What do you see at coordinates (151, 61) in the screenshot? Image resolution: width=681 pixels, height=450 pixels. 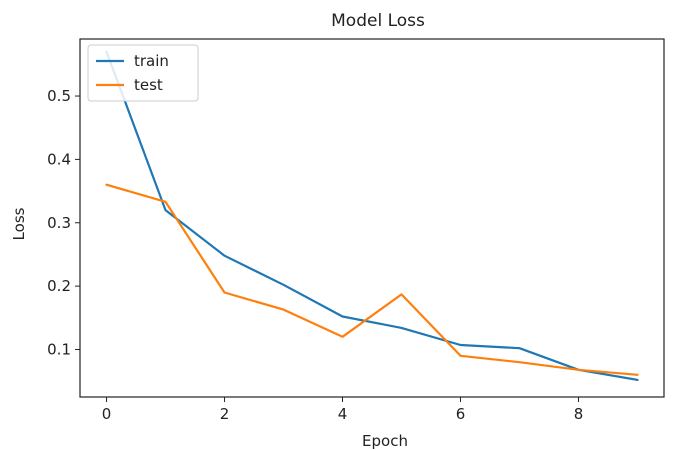 I see `legend-label-train: train` at bounding box center [151, 61].